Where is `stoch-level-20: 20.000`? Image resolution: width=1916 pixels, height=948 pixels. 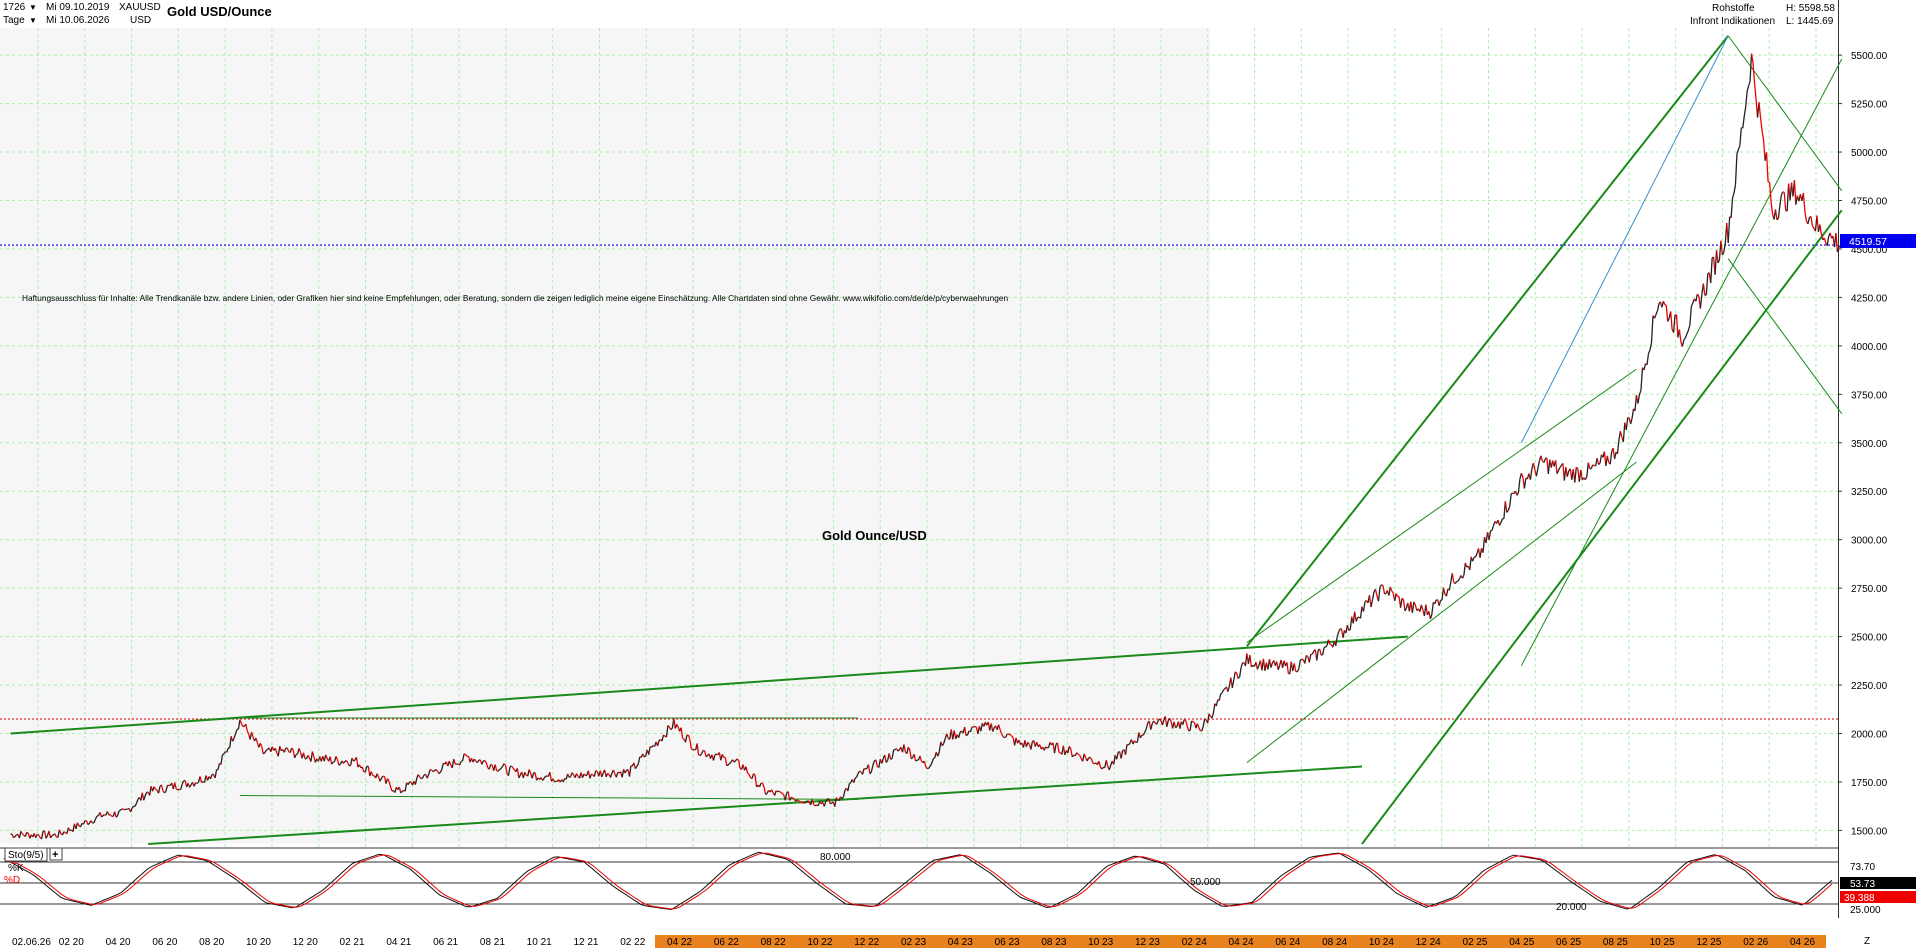 stoch-level-20: 20.000 is located at coordinates (1571, 907).